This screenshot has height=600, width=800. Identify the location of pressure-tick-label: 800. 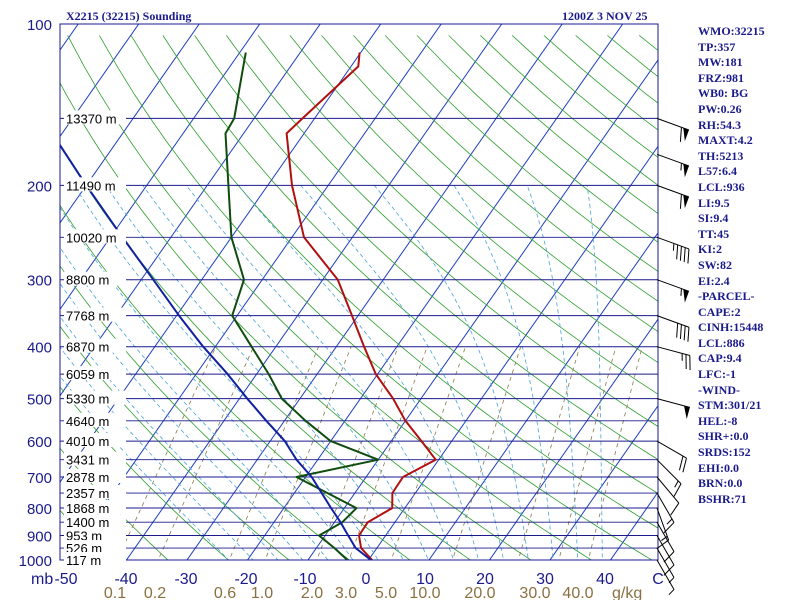
(39, 509).